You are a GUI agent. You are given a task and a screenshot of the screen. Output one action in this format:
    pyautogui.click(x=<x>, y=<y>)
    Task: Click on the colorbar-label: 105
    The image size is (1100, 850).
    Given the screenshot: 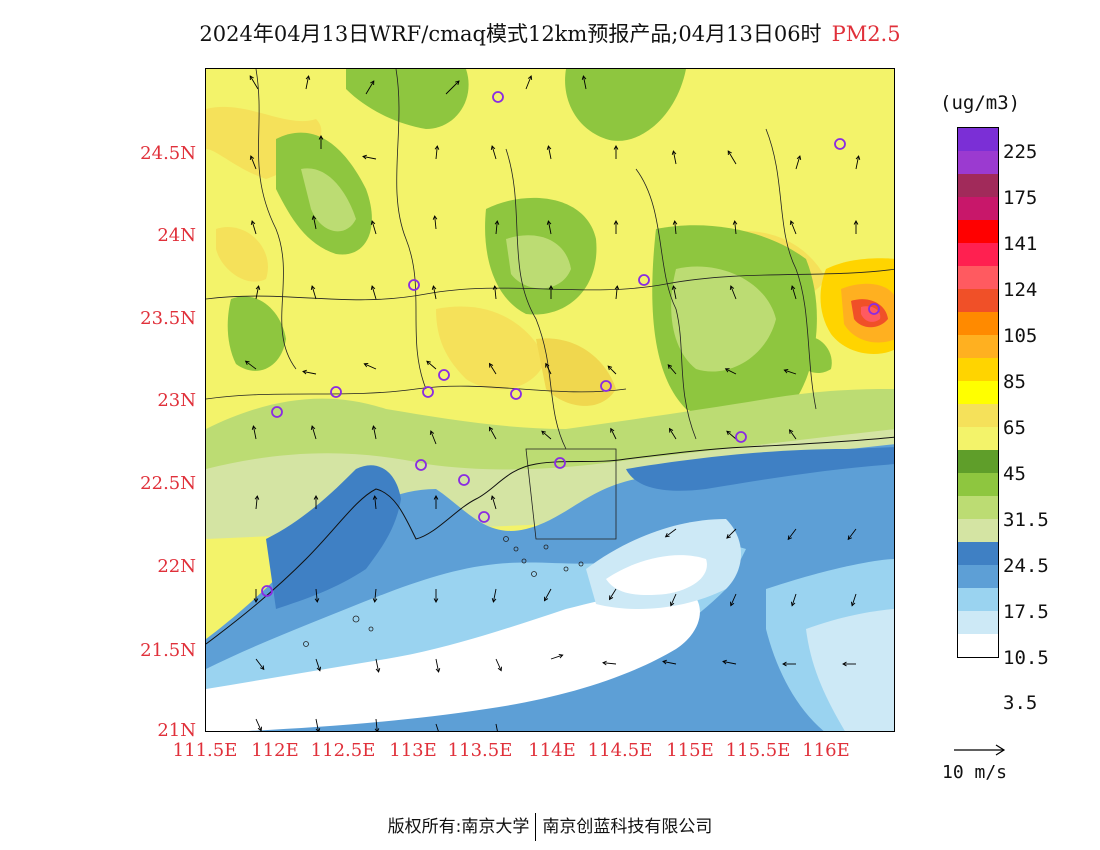 What is the action you would take?
    pyautogui.click(x=1020, y=336)
    